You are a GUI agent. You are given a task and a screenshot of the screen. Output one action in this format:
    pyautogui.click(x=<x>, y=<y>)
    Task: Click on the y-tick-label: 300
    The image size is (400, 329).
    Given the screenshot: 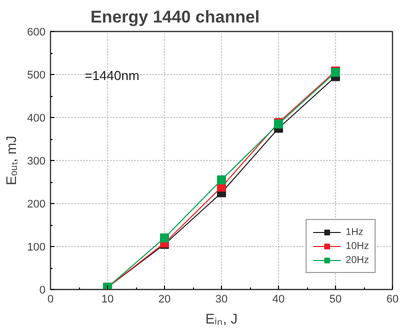 What is the action you would take?
    pyautogui.click(x=36, y=162)
    